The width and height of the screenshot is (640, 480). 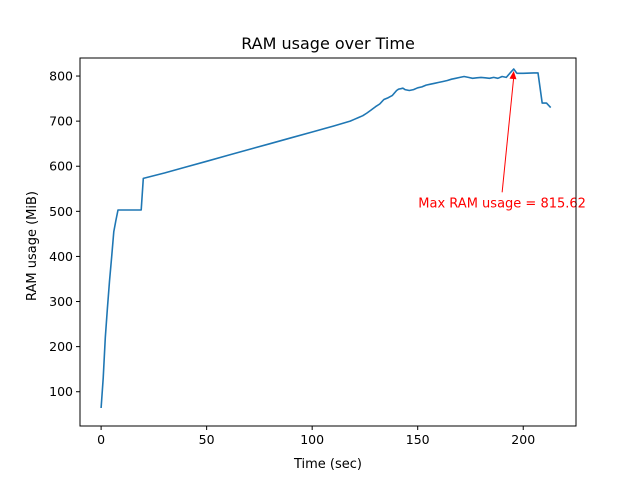 I want to click on x-tick-label: 200, so click(x=523, y=439).